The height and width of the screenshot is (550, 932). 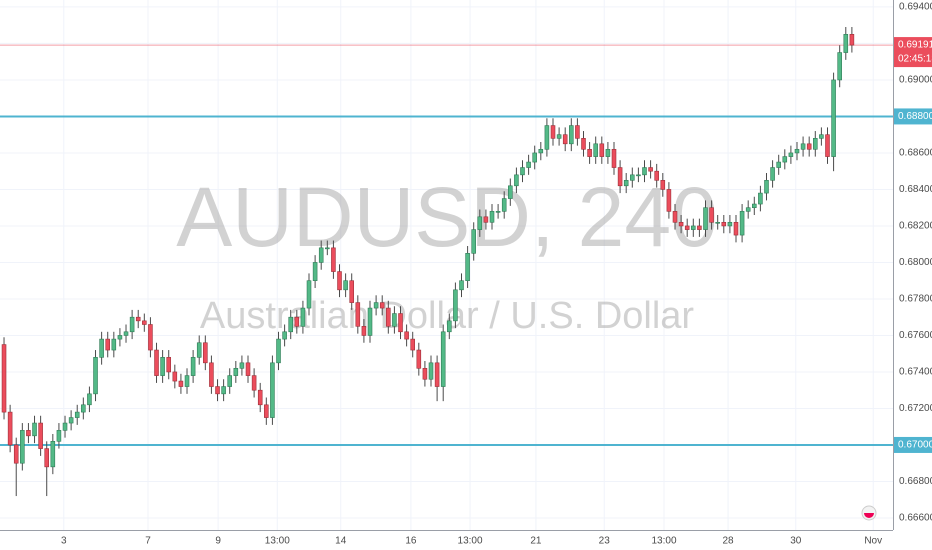 I want to click on x-tick-label: 14, so click(x=341, y=541).